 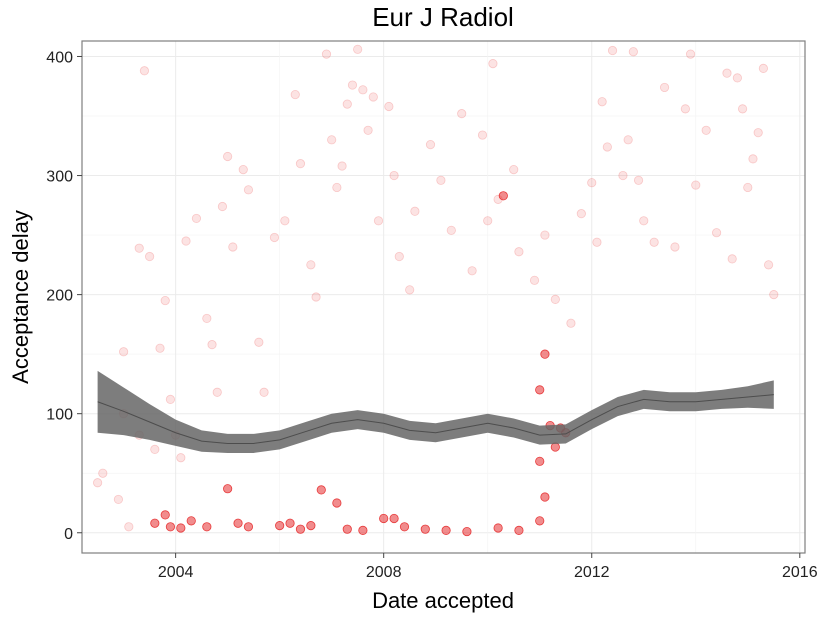 What do you see at coordinates (384, 572) in the screenshot?
I see `x-tick-label: 2008` at bounding box center [384, 572].